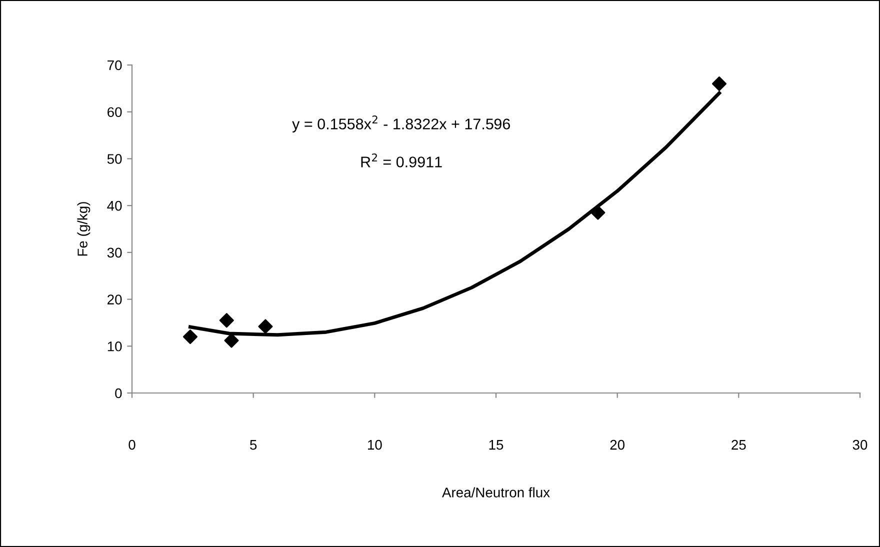 This screenshot has height=547, width=880. What do you see at coordinates (617, 445) in the screenshot?
I see `x-tick-label: 20` at bounding box center [617, 445].